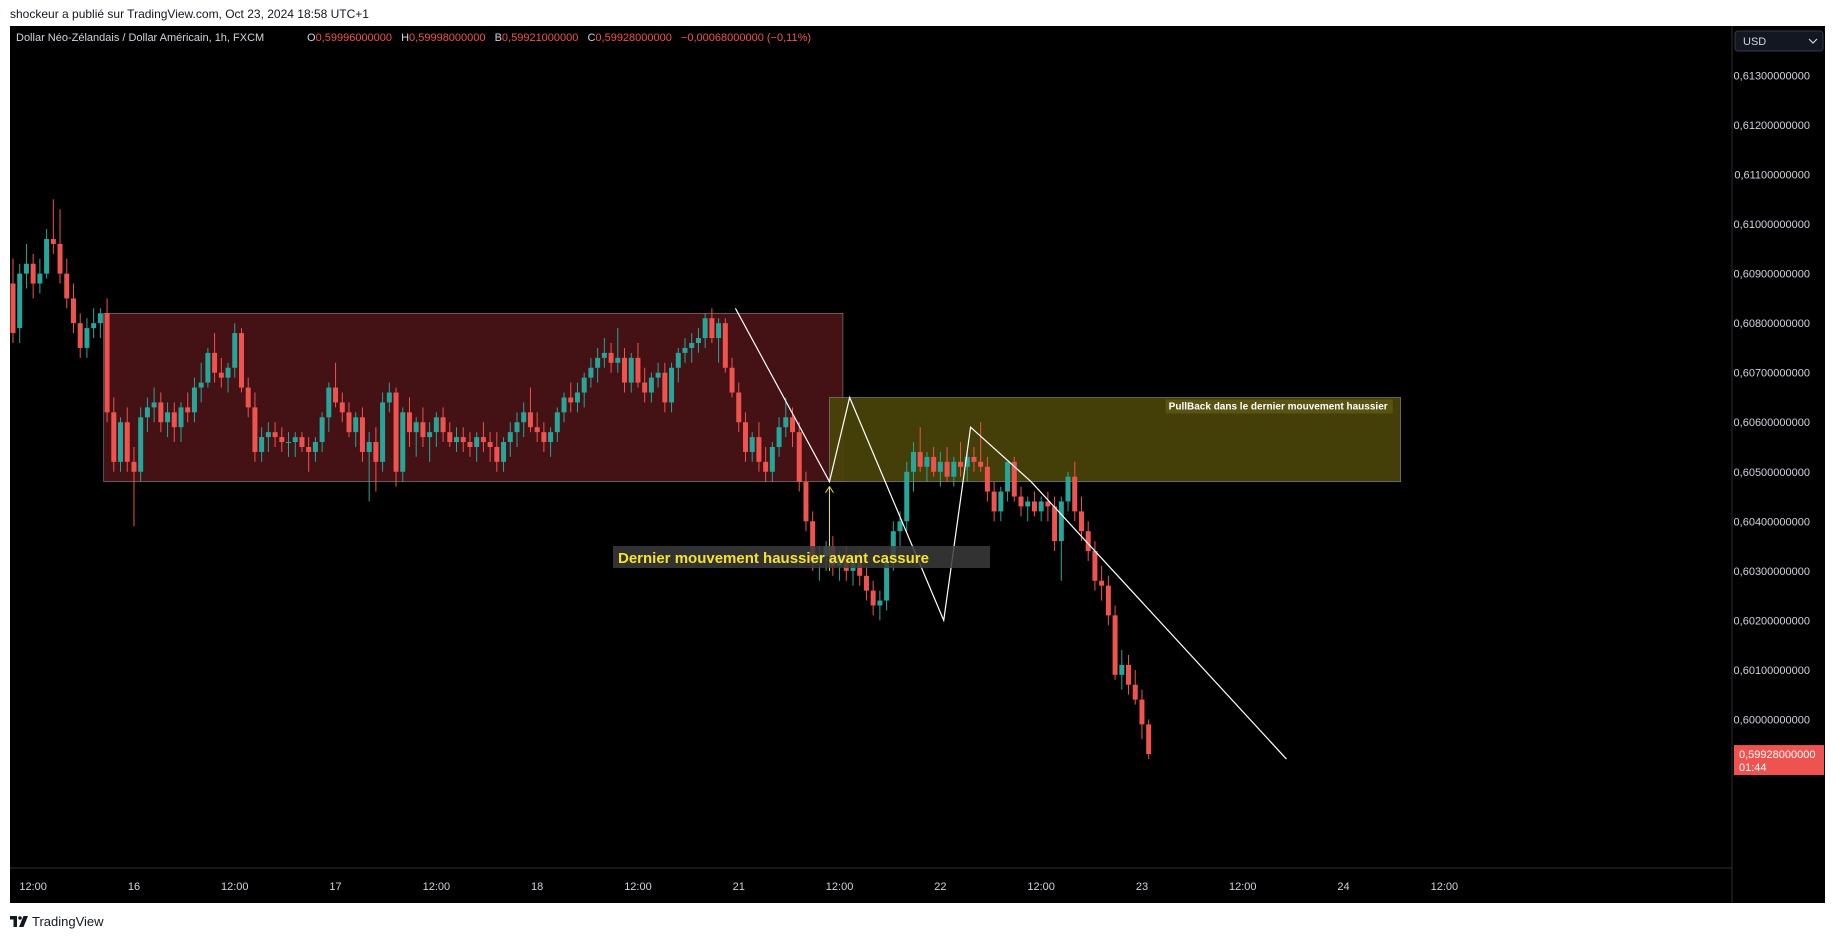  I want to click on x-tick-label: 18, so click(537, 887).